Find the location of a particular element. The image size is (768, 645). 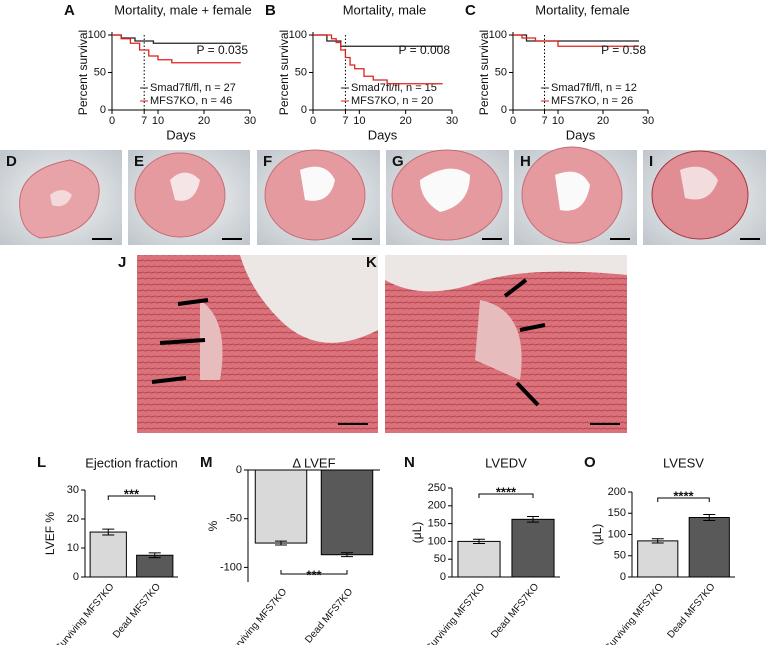

chart-title: Mortality, male is located at coordinates (385, 9).